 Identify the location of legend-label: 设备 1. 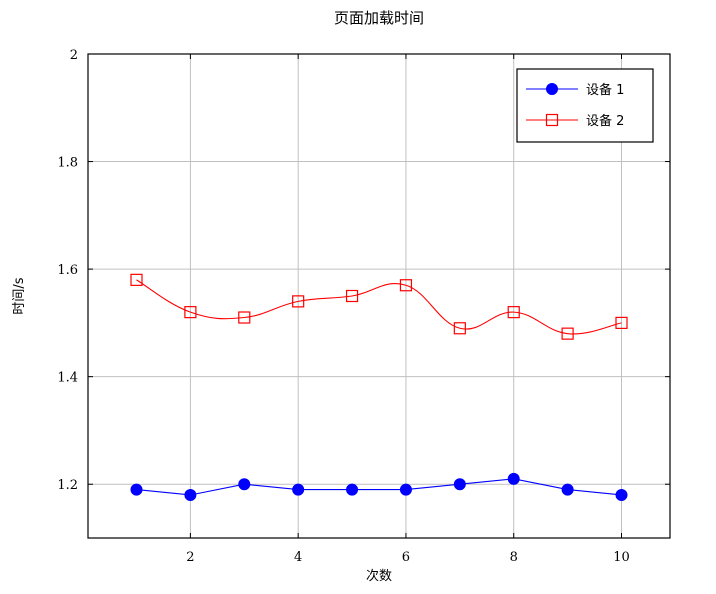
(605, 90).